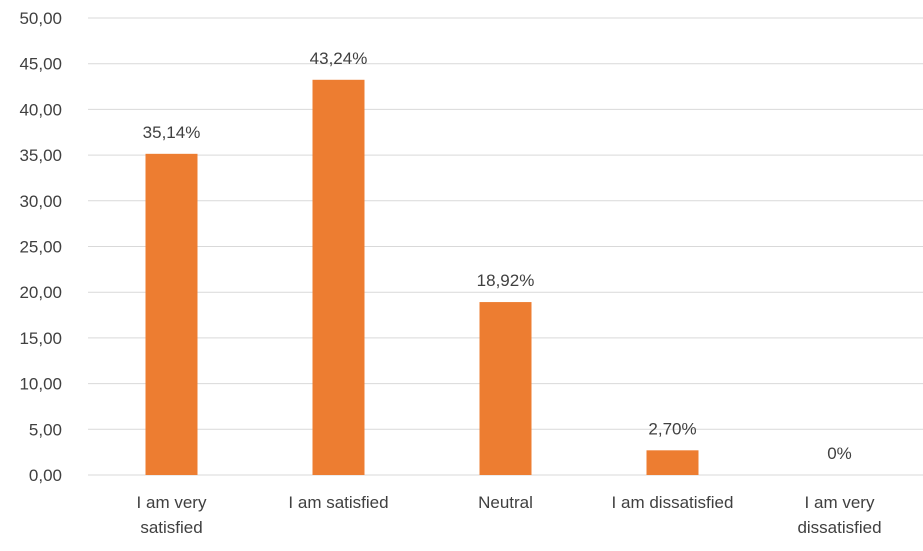 The image size is (923, 551). What do you see at coordinates (338, 502) in the screenshot?
I see `x-category-label: I am satisfied` at bounding box center [338, 502].